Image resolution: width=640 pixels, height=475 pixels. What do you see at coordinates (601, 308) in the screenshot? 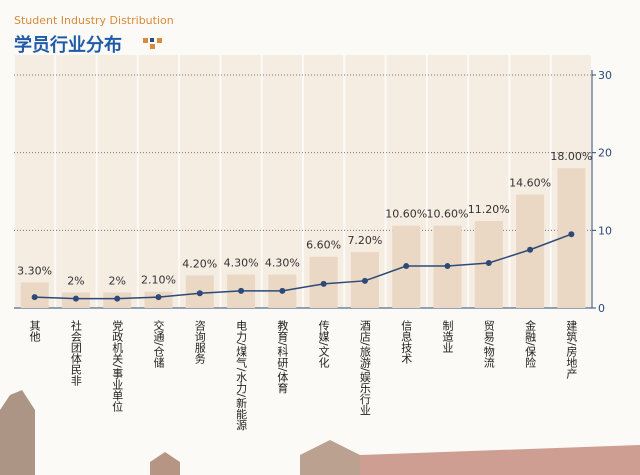
I see `y-tick-label: 0` at bounding box center [601, 308].